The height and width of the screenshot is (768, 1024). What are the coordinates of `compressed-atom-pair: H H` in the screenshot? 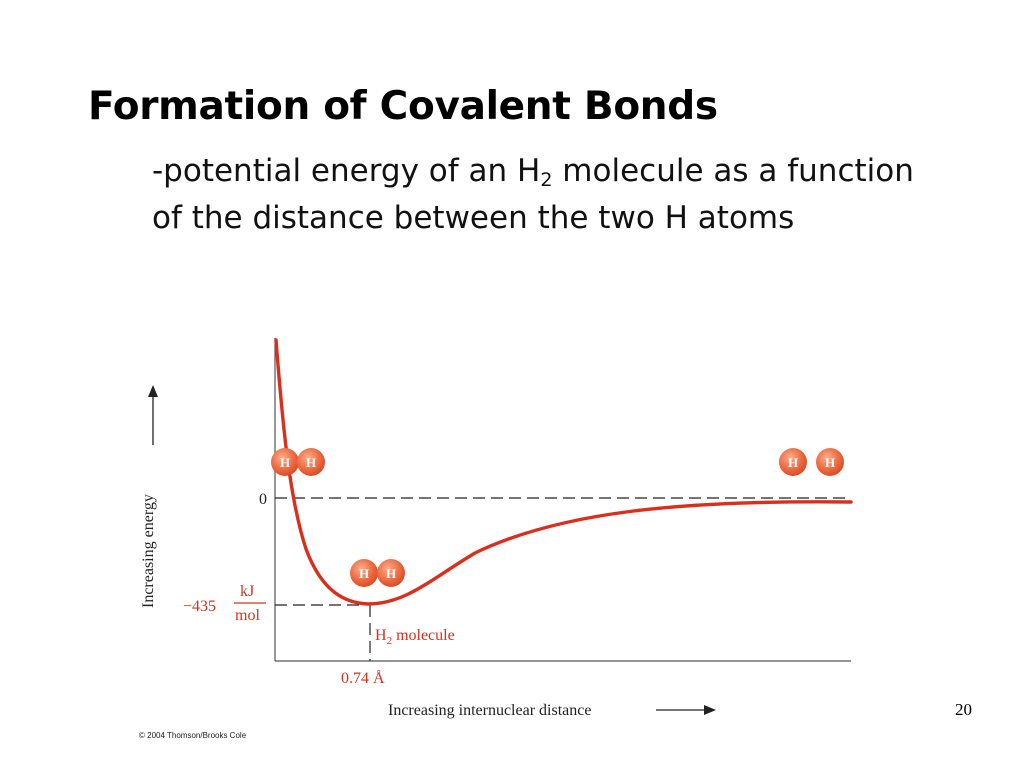 It's located at (298, 462).